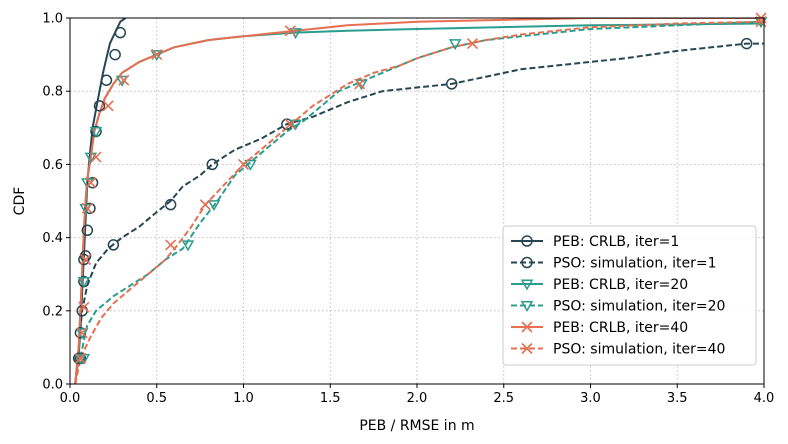 The image size is (788, 444). Describe the element at coordinates (616, 242) in the screenshot. I see `legend-label-0: PEB: CRLB, iter=1` at that location.